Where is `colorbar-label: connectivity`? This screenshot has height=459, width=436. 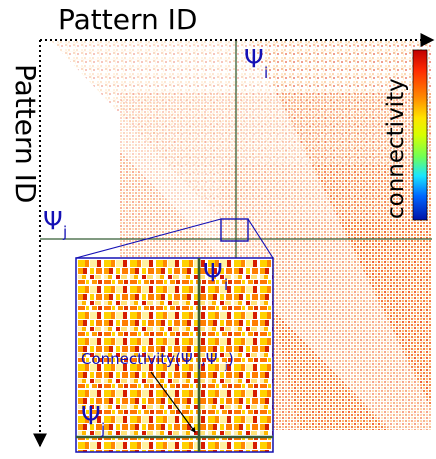 colorbar-label: connectivity is located at coordinates (396, 148).